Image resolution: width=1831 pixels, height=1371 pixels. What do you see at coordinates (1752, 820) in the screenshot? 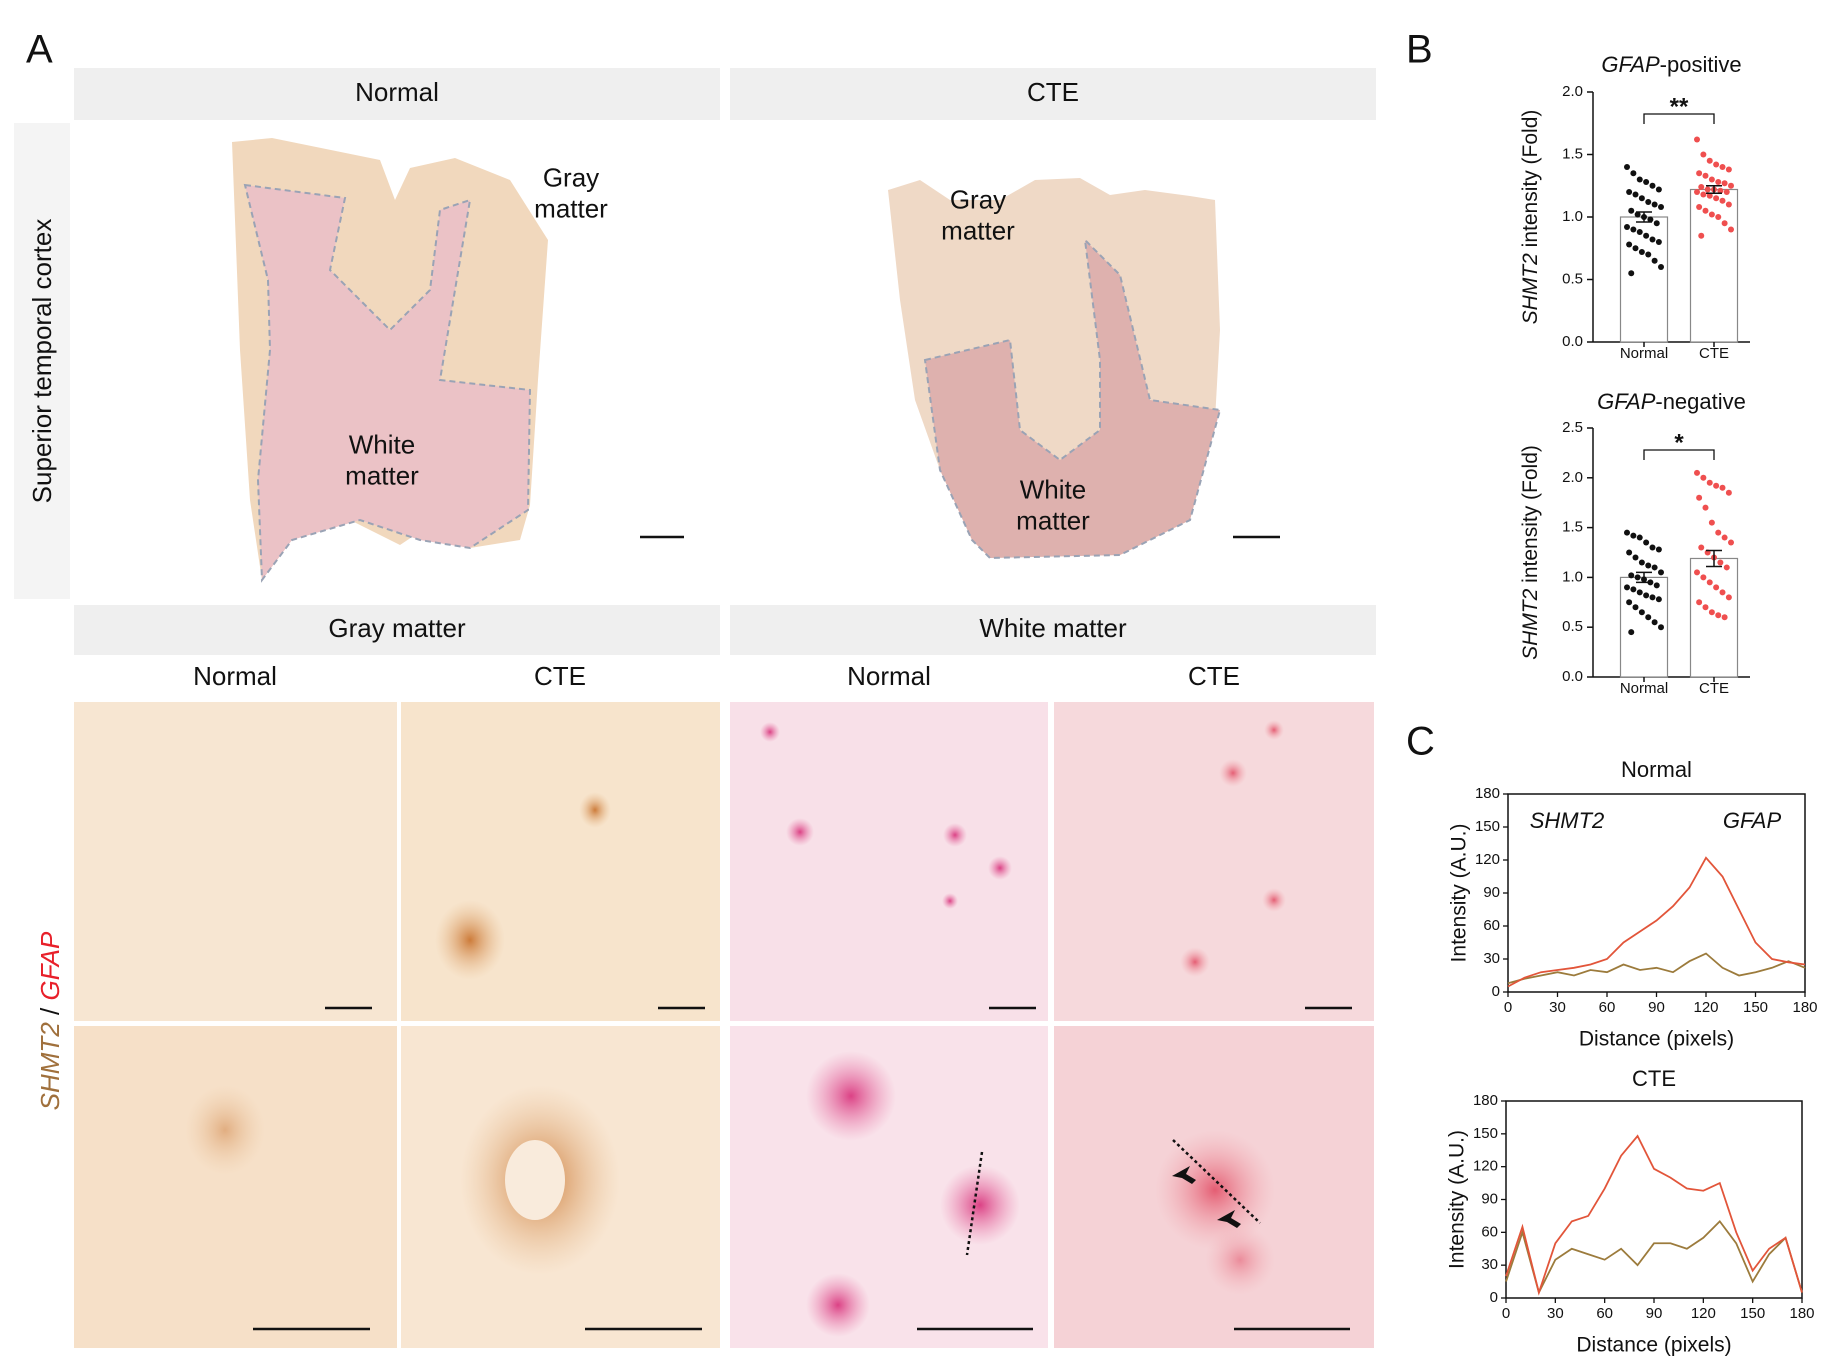
I see `legend-entry: GFAP` at bounding box center [1752, 820].